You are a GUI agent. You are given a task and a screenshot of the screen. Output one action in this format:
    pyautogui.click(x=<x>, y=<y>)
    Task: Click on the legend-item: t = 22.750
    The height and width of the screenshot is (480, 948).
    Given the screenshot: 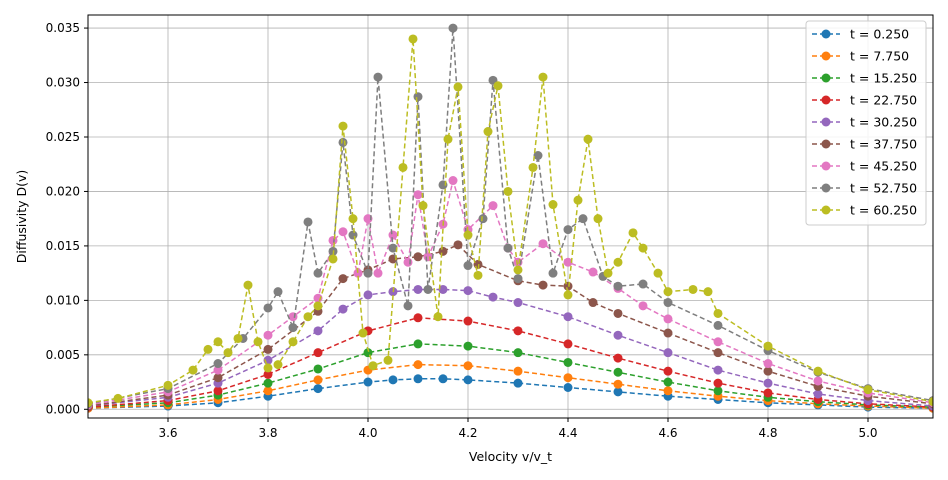 What is the action you would take?
    pyautogui.click(x=864, y=100)
    